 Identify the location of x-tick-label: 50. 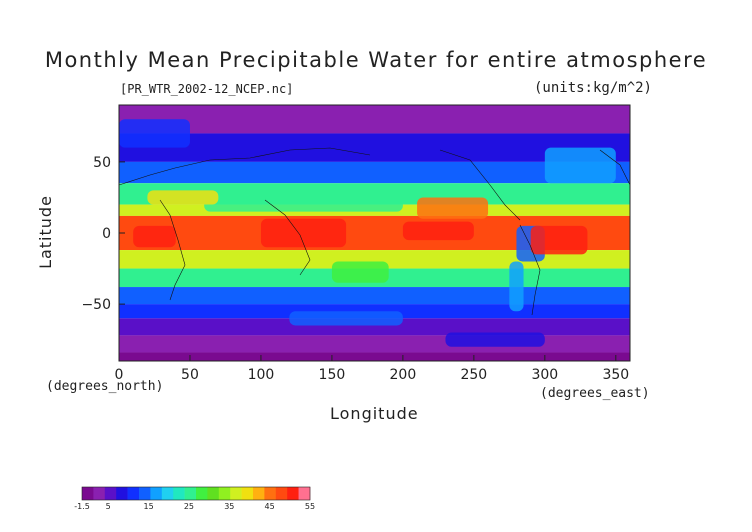
(190, 375).